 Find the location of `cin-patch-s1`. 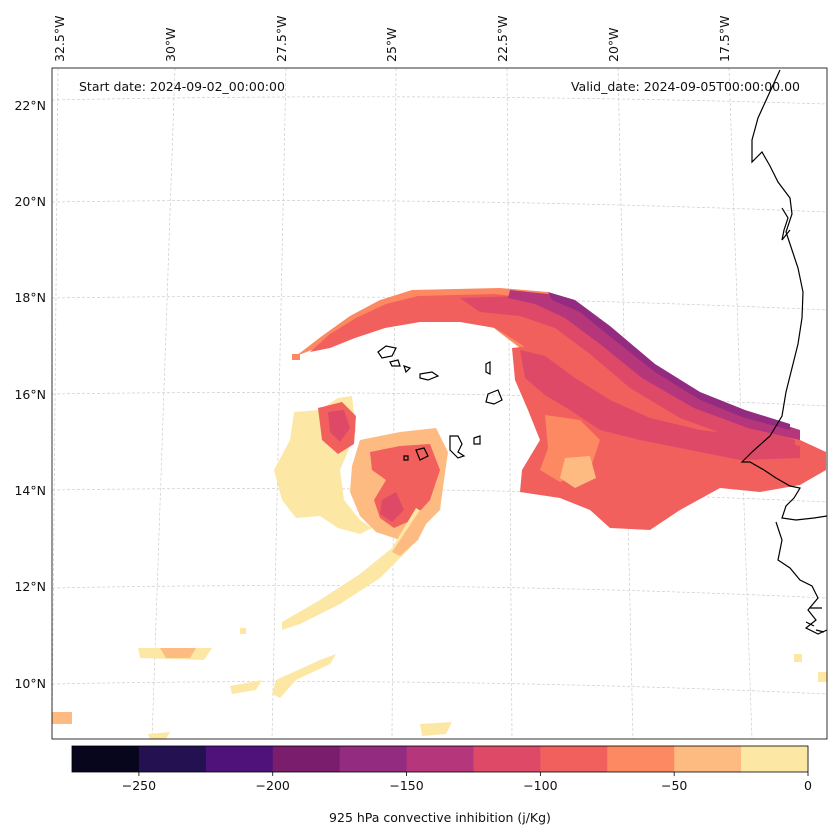

cin-patch-s1 is located at coordinates (246, 687).